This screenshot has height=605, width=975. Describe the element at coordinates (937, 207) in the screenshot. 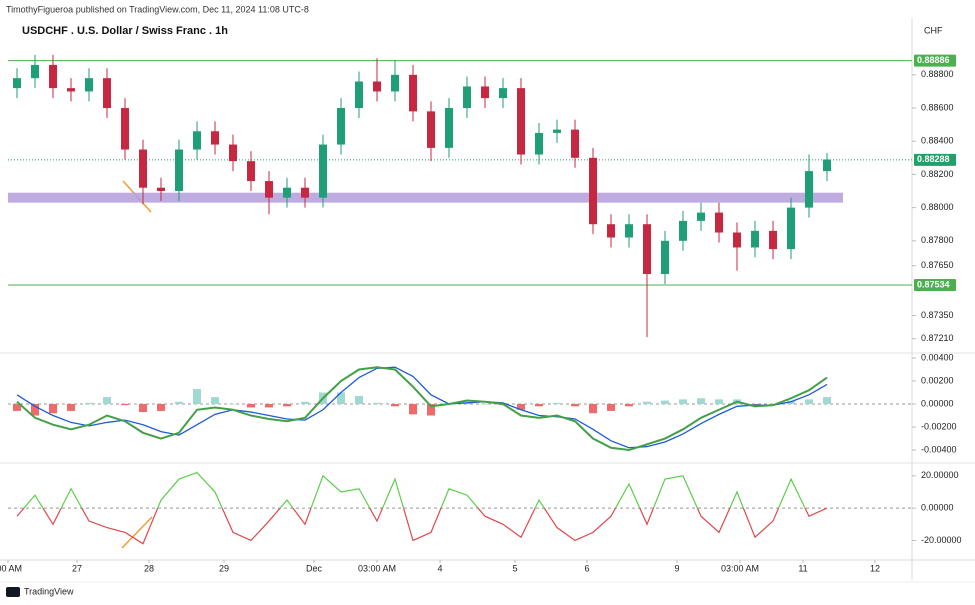

I see `y-tick-label: 0.88000` at that location.